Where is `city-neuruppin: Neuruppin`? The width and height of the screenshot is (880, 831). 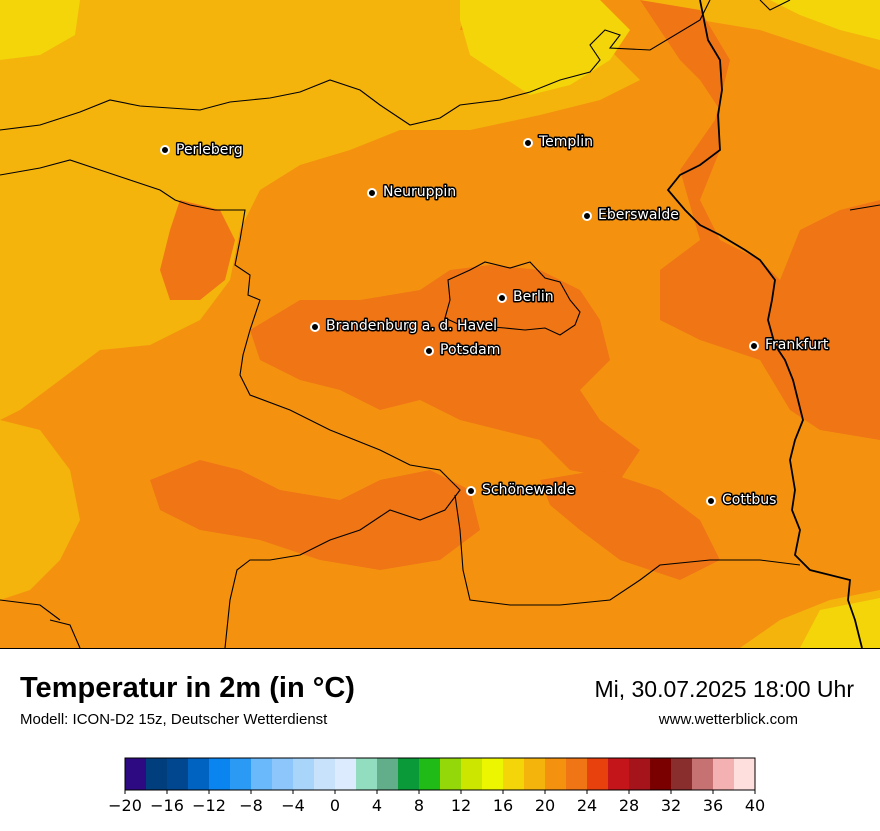
city-neuruppin: Neuruppin is located at coordinates (412, 192).